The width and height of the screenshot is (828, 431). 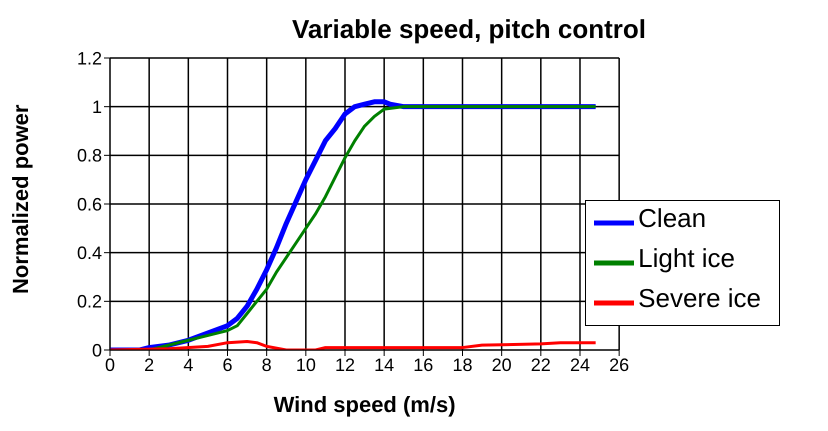 What do you see at coordinates (365, 404) in the screenshot?
I see `x-axis-title: Wind speed (m/s)` at bounding box center [365, 404].